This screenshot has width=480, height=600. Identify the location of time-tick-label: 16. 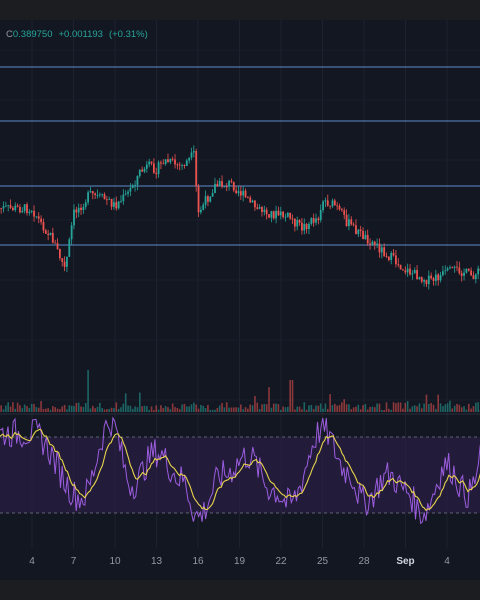
(198, 561).